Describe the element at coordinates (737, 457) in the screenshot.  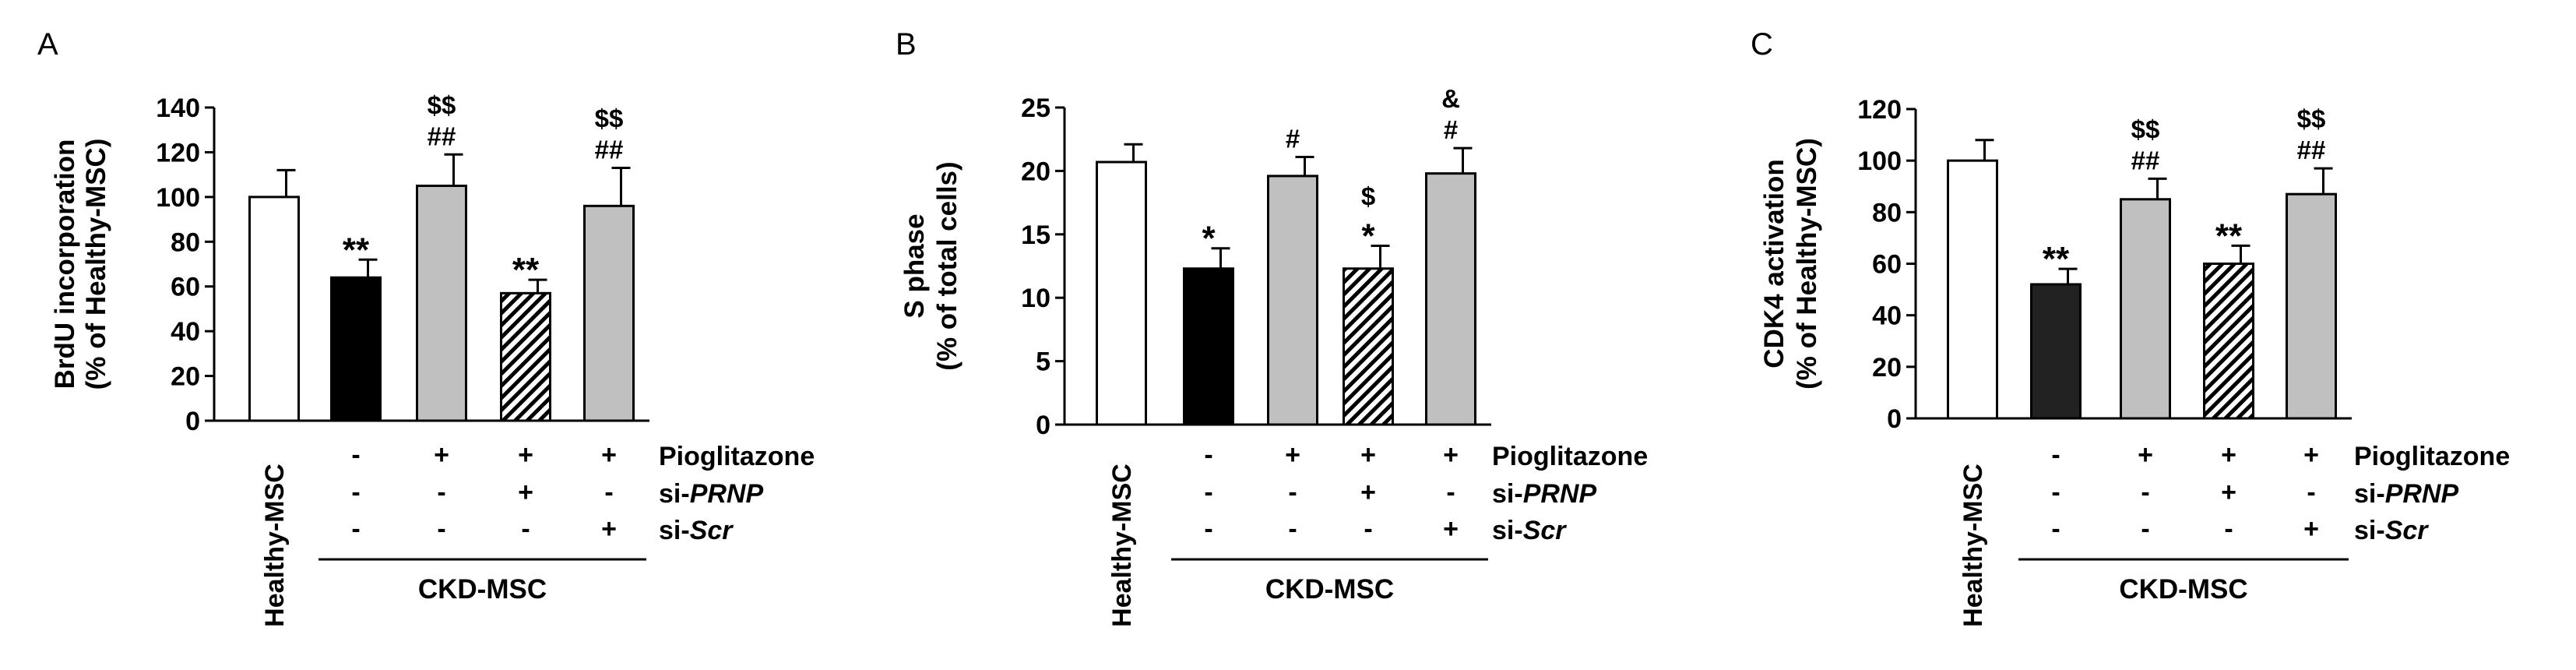
I see `condition-row-label: Pioglitazone` at that location.